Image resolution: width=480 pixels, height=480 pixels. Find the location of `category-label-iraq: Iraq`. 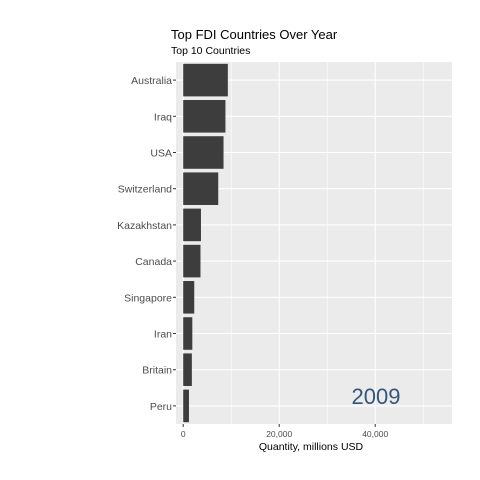

category-label-iraq: Iraq is located at coordinates (163, 117).